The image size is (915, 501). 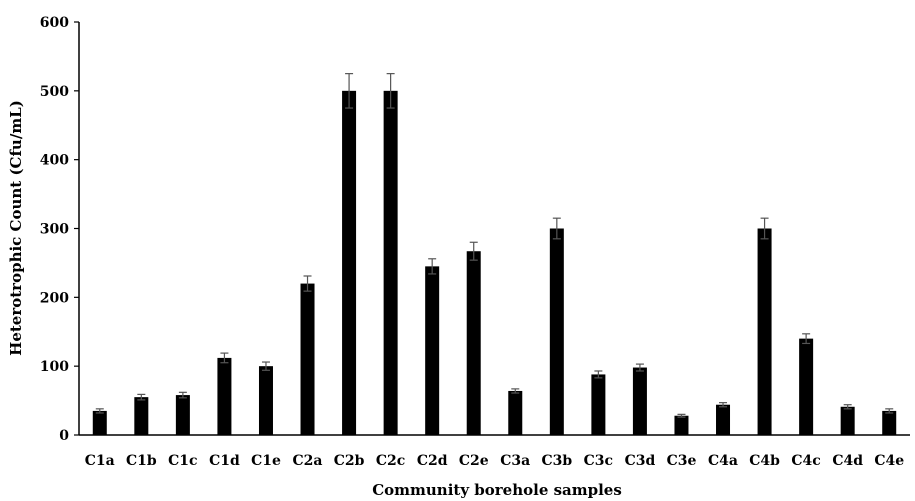 I want to click on x-tick-label-C2c: C2c, so click(x=390, y=461).